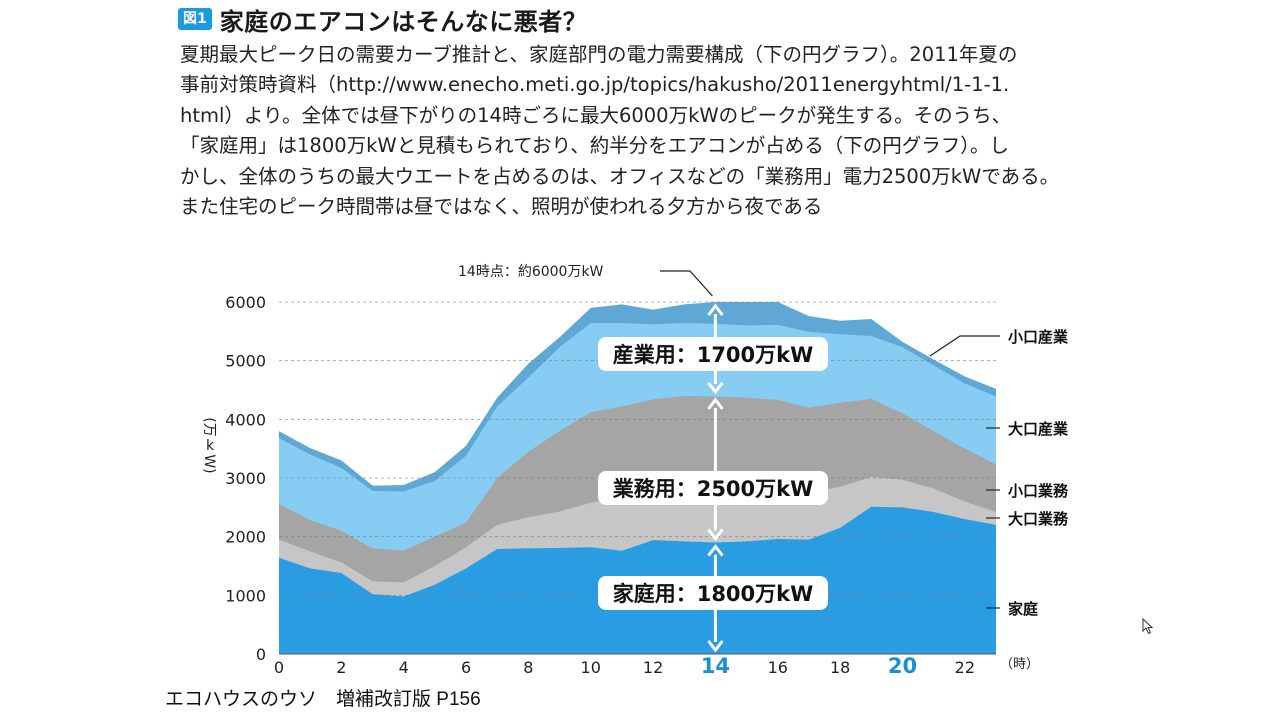 The width and height of the screenshot is (1272, 716). I want to click on caption-line: また住宅のピーク時間帯は昼ではなく、照明が使われる夕方から夜である, so click(501, 207).